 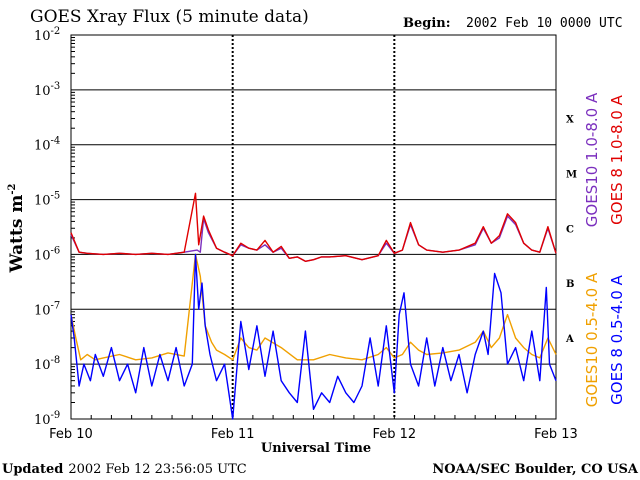 What do you see at coordinates (56, 250) in the screenshot?
I see `y-tick-exp: -6` at bounding box center [56, 250].